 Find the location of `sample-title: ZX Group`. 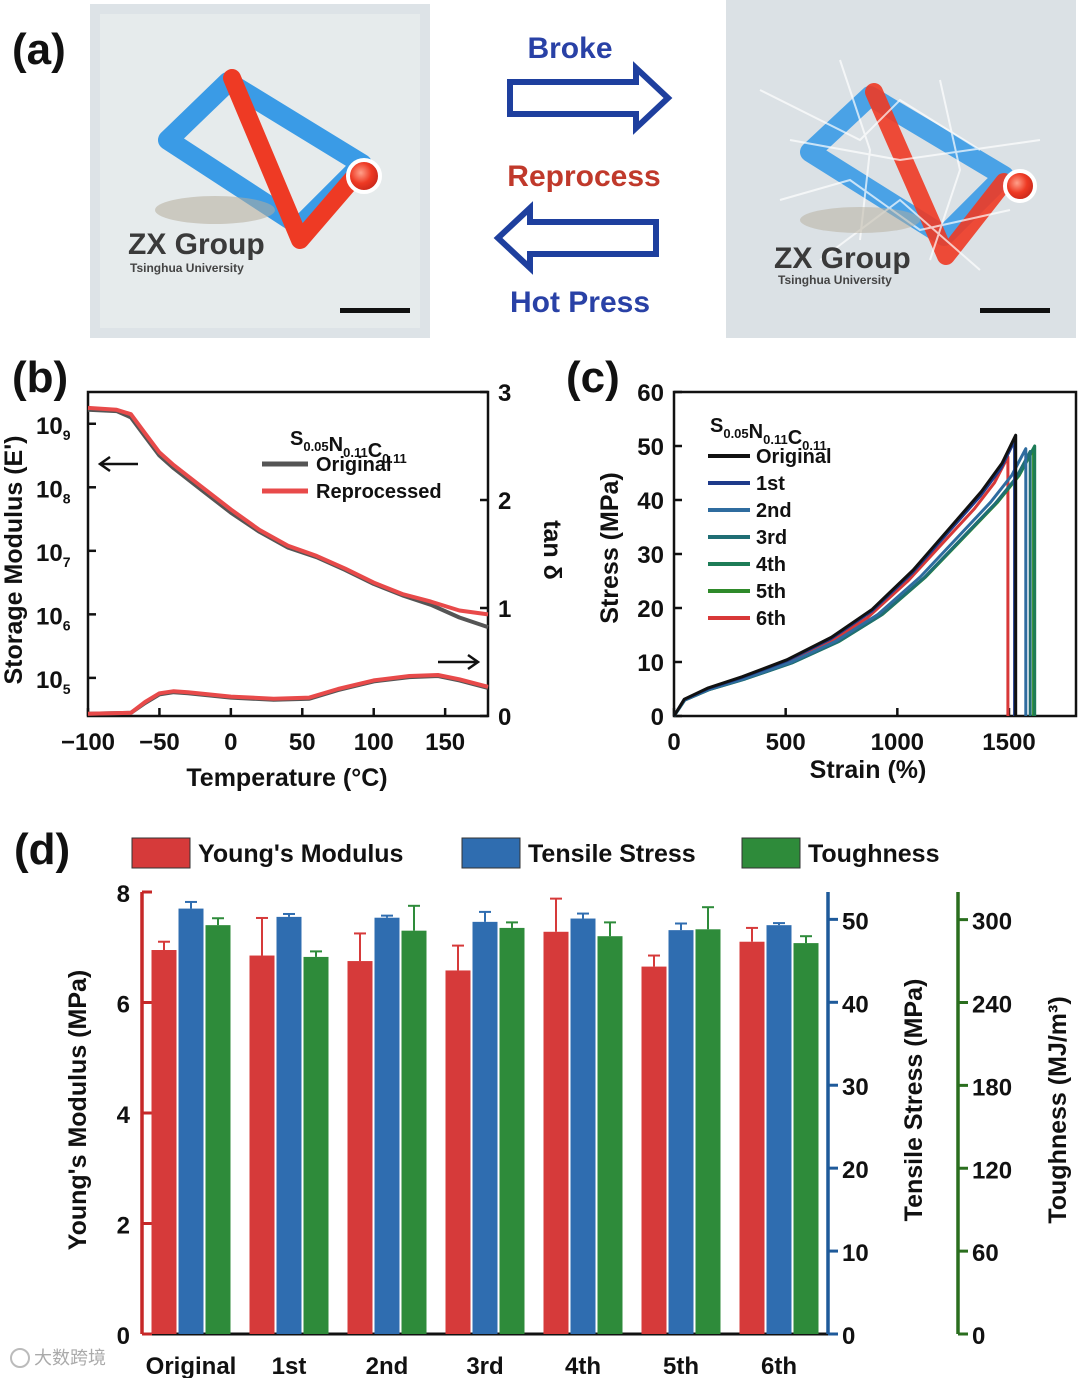

sample-title: ZX Group is located at coordinates (196, 244).